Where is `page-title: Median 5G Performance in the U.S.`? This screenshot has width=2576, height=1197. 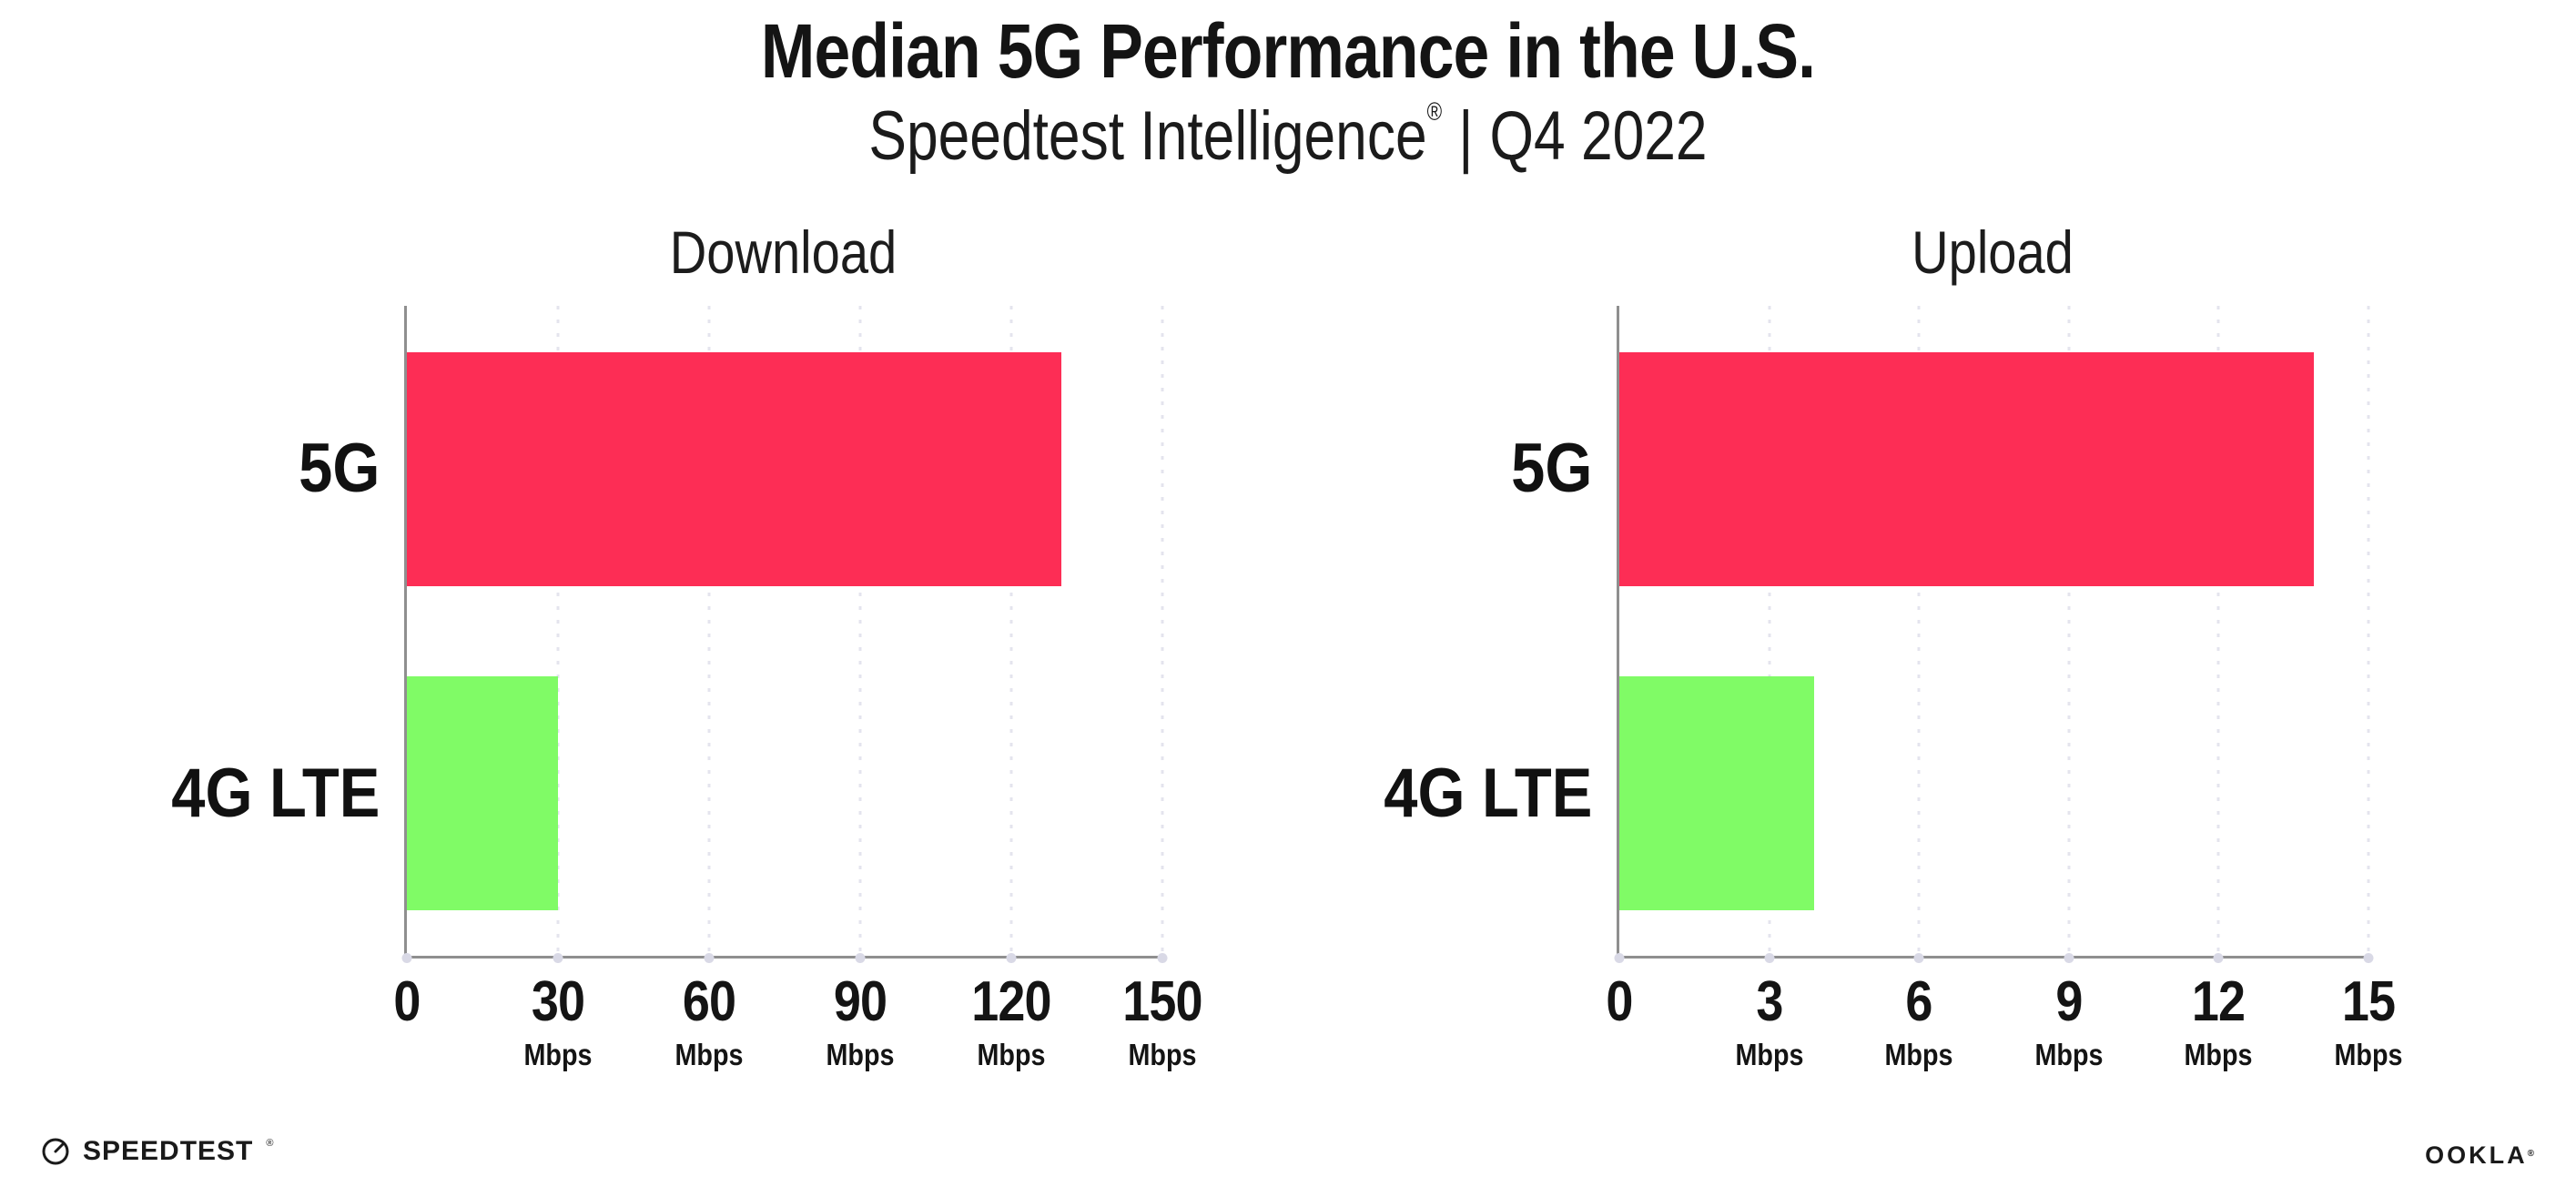 page-title: Median 5G Performance in the U.S. is located at coordinates (1288, 51).